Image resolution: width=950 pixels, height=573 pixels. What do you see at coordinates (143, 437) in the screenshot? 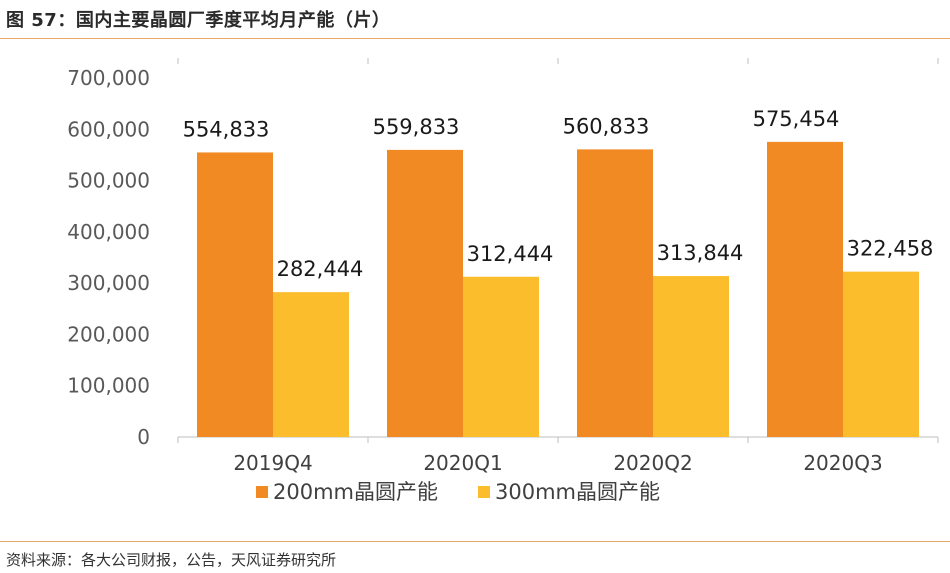
I see `y-tick-label: 0` at bounding box center [143, 437].